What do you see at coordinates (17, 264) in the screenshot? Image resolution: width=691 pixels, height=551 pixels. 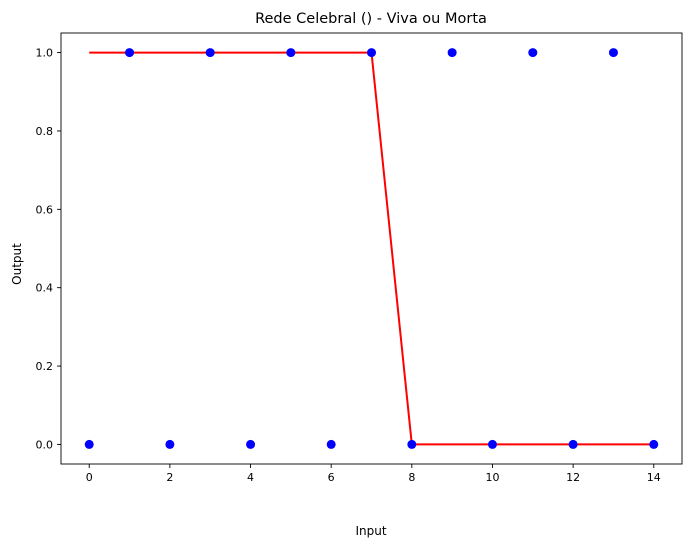 I see `y-axis-label: Output` at bounding box center [17, 264].